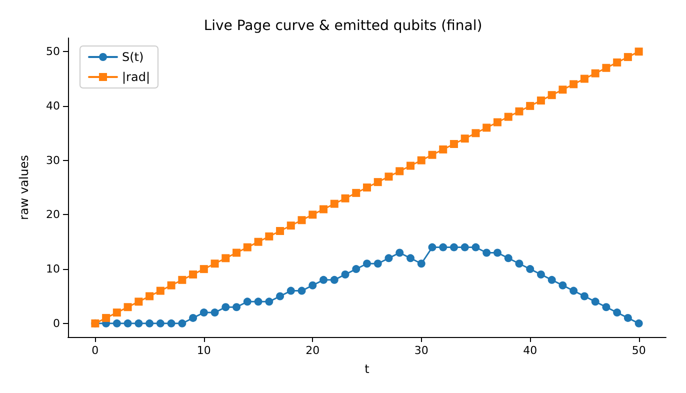  Describe the element at coordinates (203, 350) in the screenshot. I see `x-tick-label: 10` at that location.